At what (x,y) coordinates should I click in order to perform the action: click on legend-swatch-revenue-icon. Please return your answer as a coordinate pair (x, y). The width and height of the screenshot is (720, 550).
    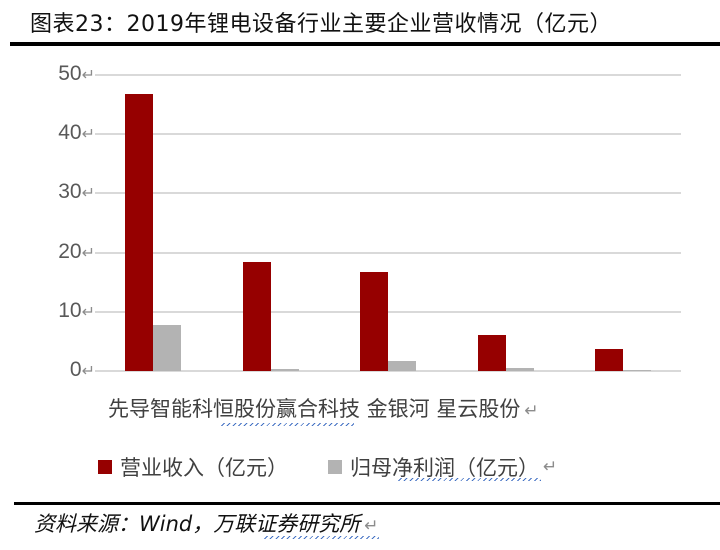
    Looking at the image, I should click on (105, 467).